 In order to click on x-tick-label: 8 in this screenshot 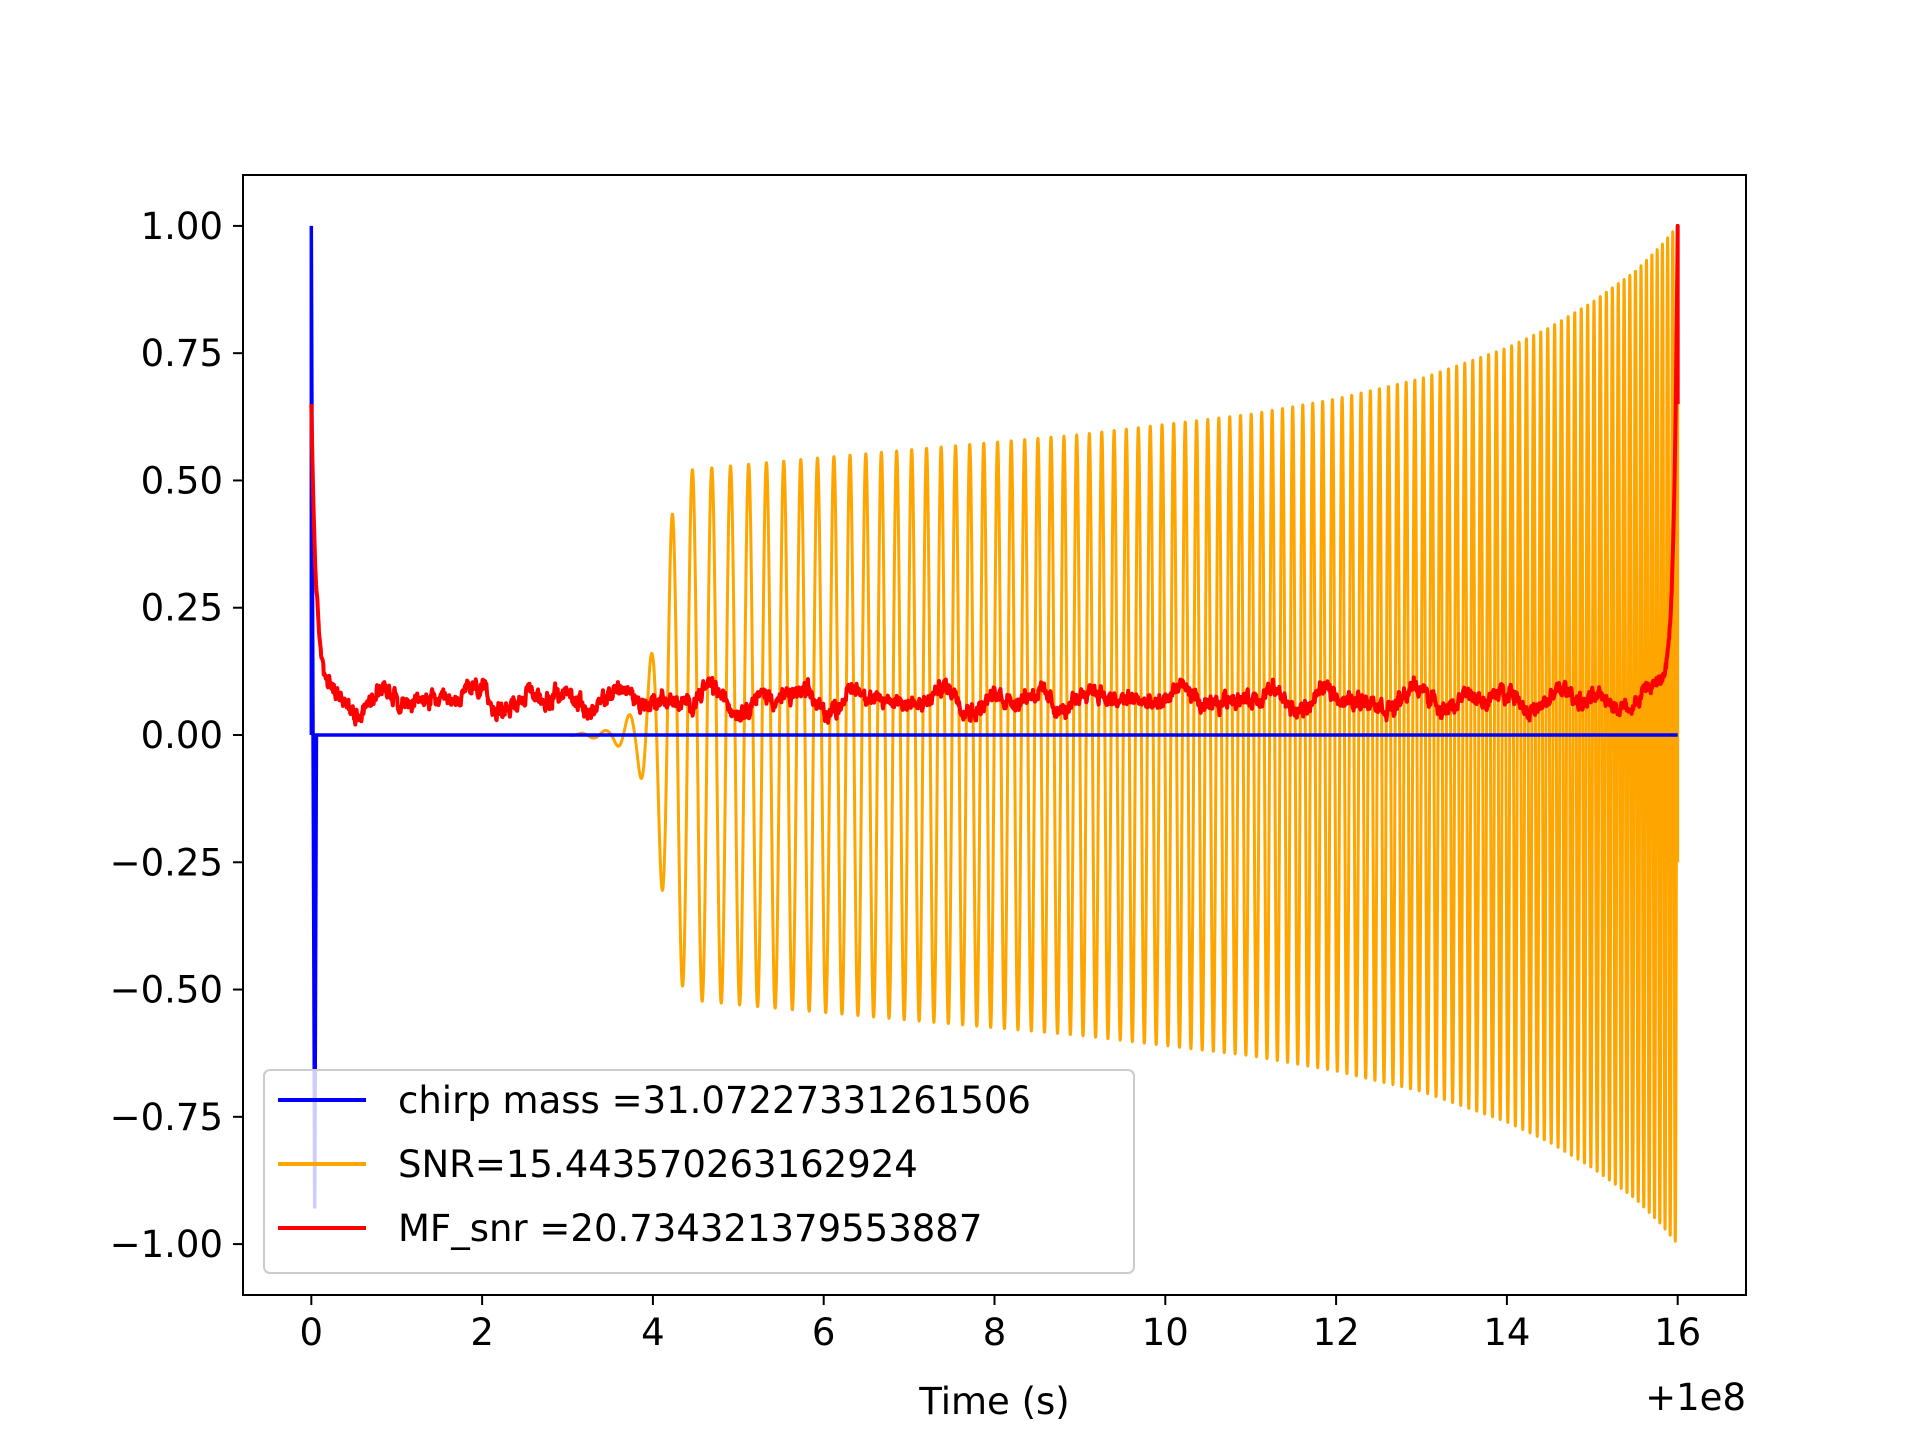, I will do `click(995, 1332)`.